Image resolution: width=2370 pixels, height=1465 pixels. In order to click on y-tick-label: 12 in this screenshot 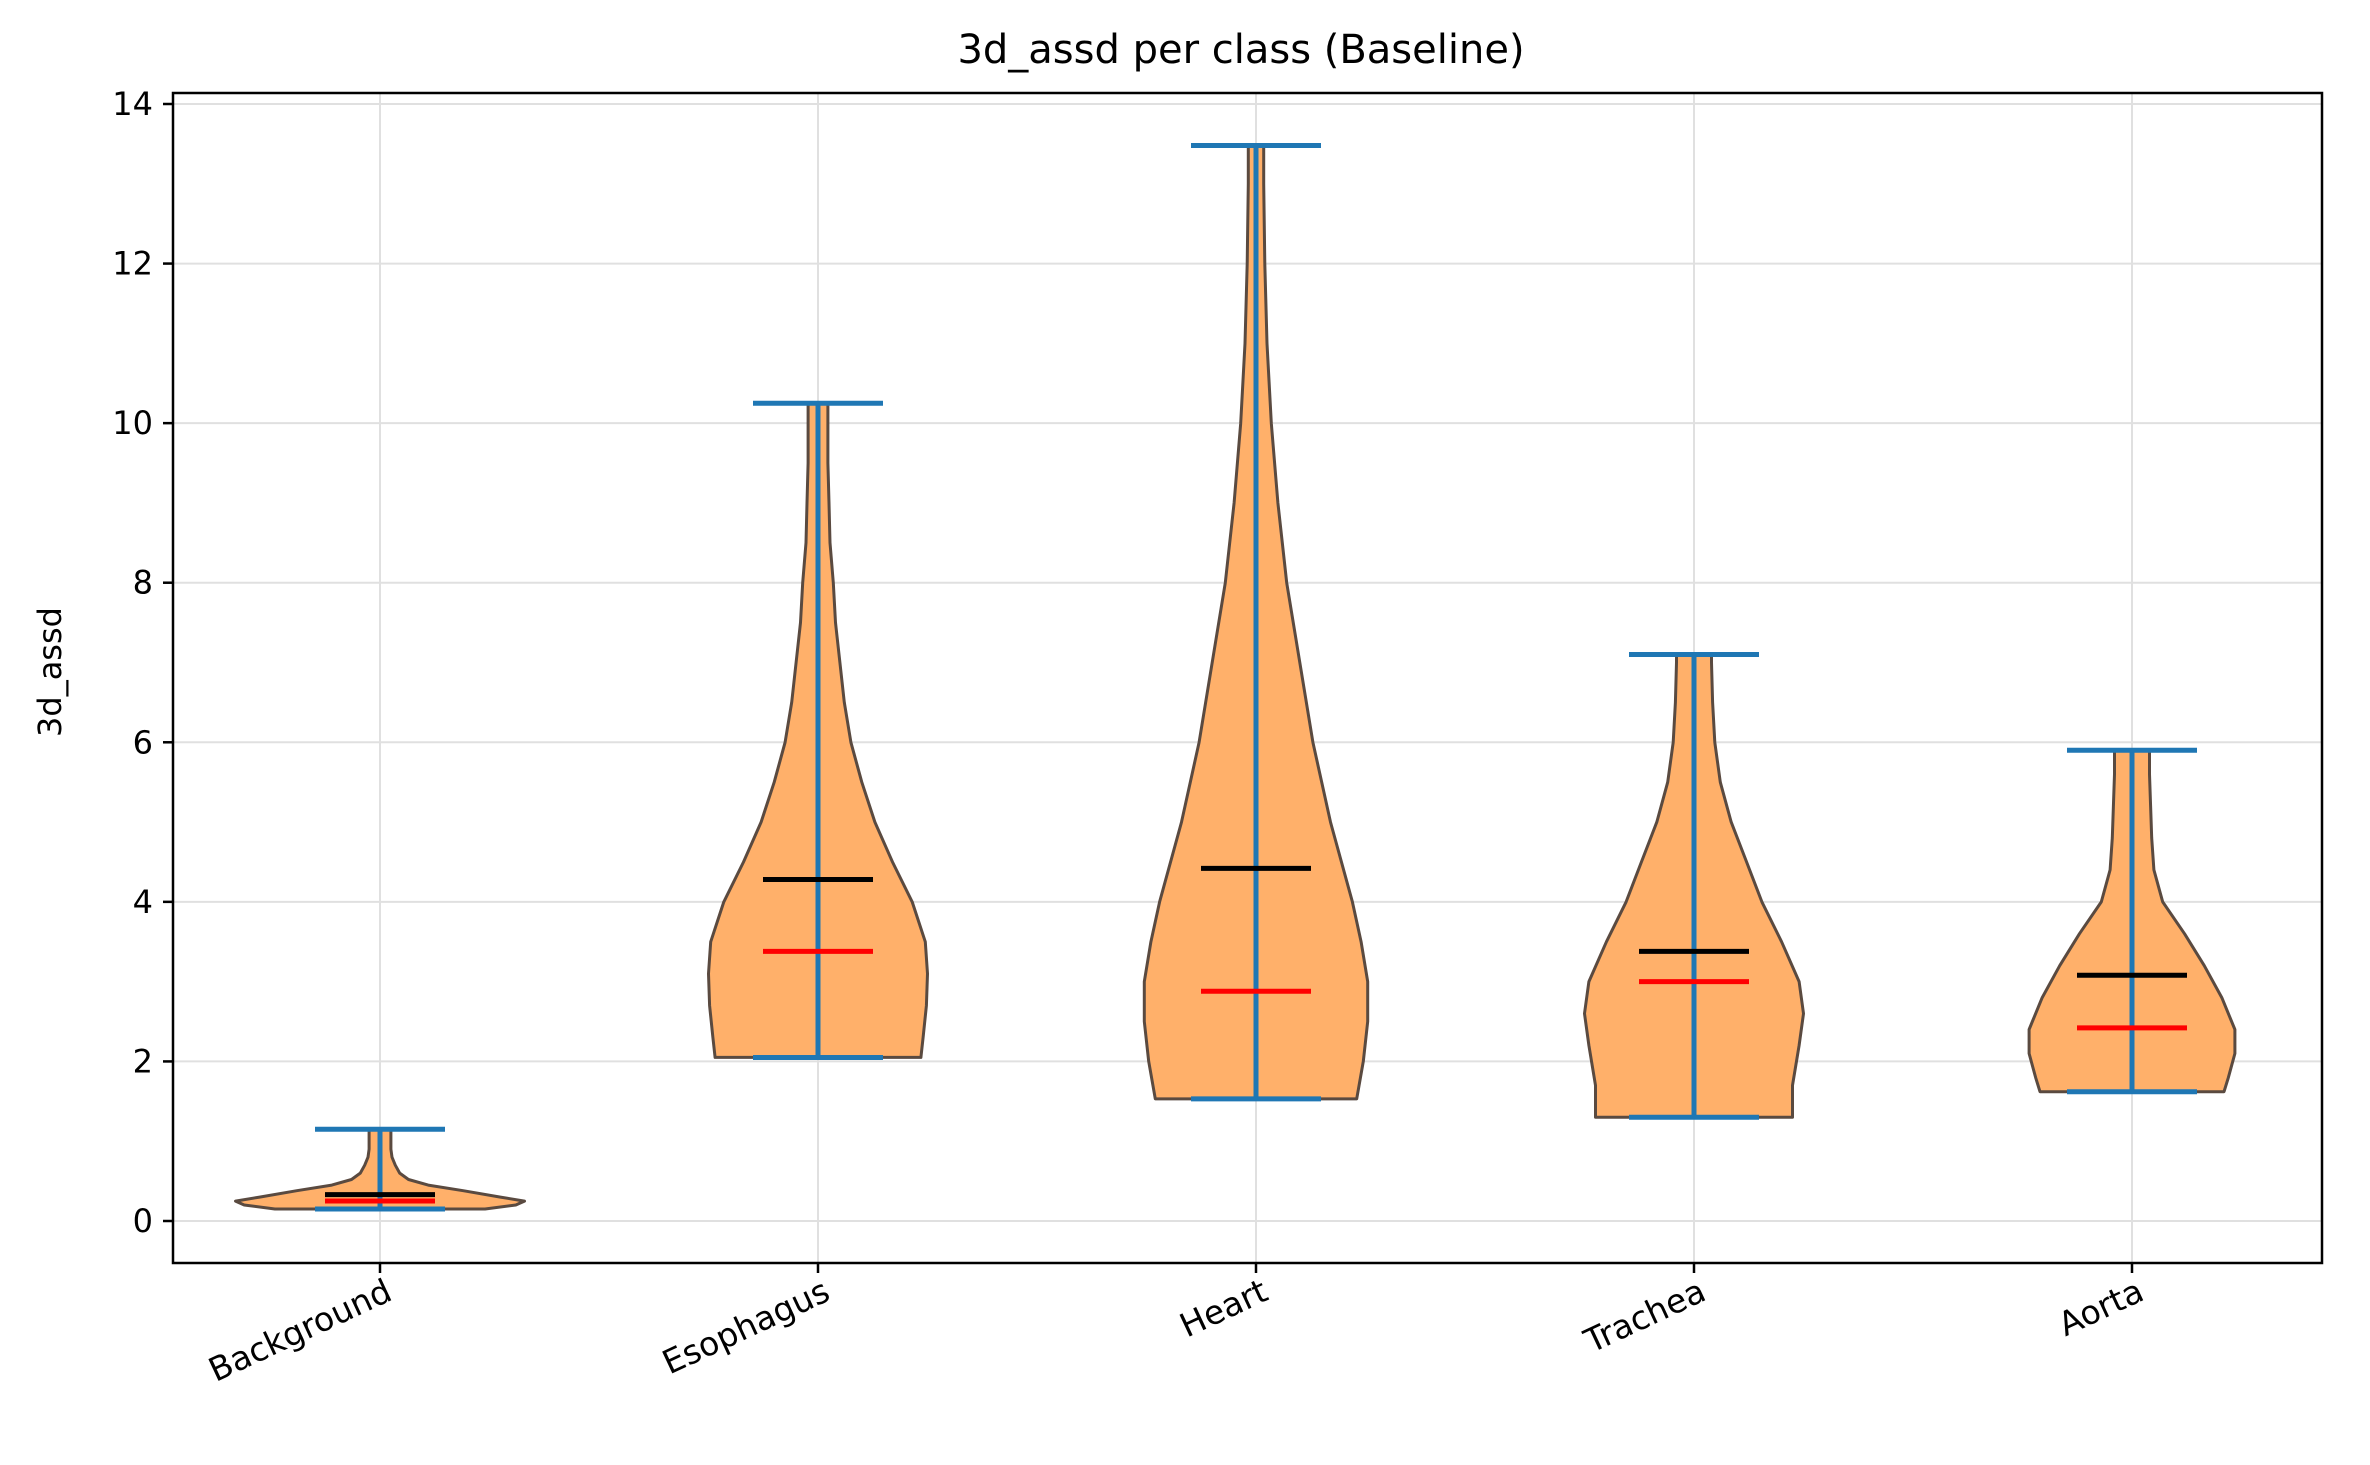, I will do `click(132, 264)`.